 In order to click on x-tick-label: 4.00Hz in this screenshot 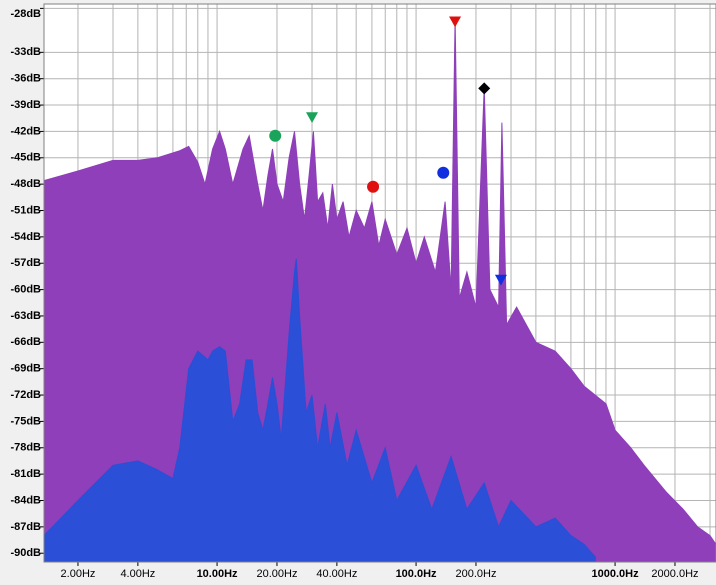, I will do `click(137, 574)`.